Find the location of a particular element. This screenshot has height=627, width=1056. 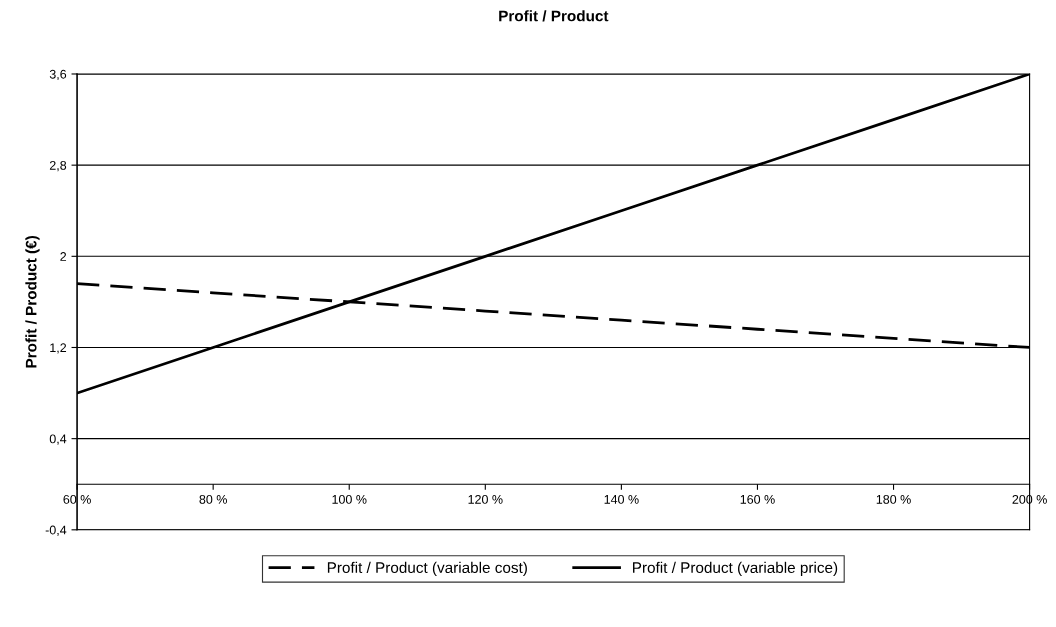

x-tick-label: 80 % is located at coordinates (213, 499).